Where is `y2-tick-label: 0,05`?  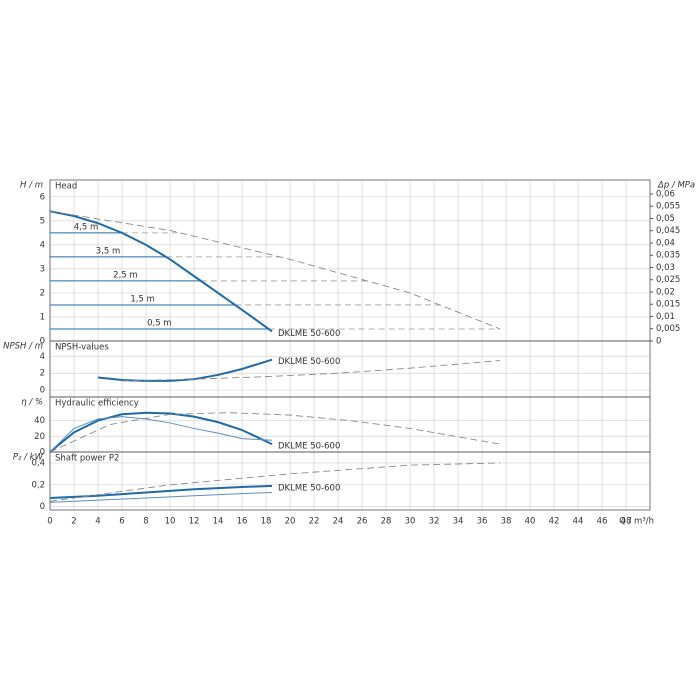
y2-tick-label: 0,05 is located at coordinates (665, 219).